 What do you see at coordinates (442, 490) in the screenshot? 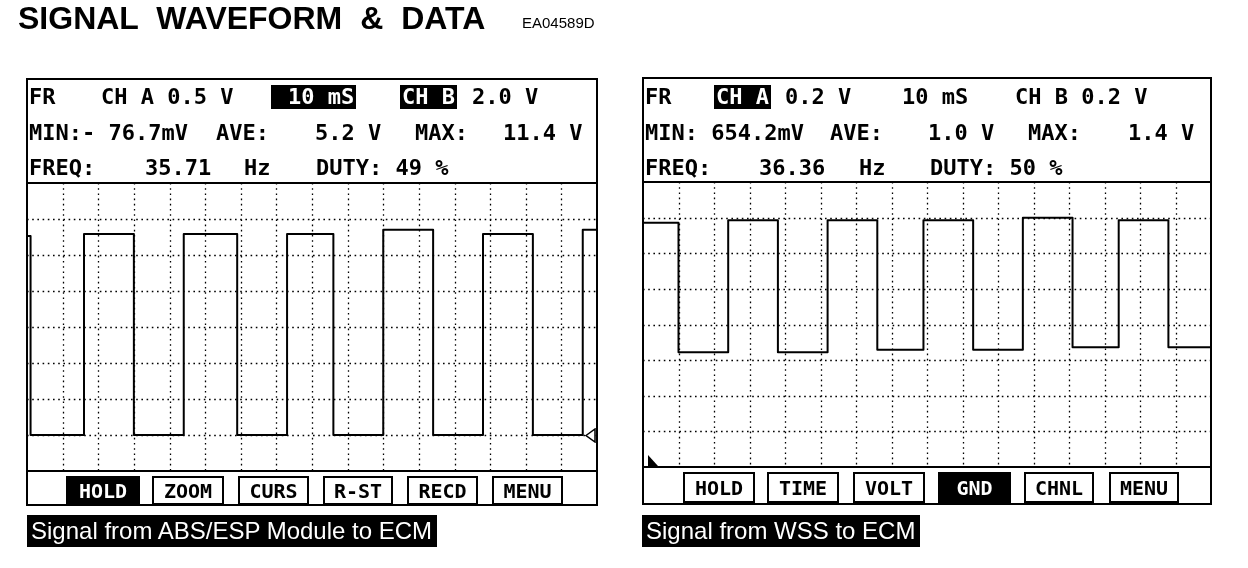
I see `button: RECD` at bounding box center [442, 490].